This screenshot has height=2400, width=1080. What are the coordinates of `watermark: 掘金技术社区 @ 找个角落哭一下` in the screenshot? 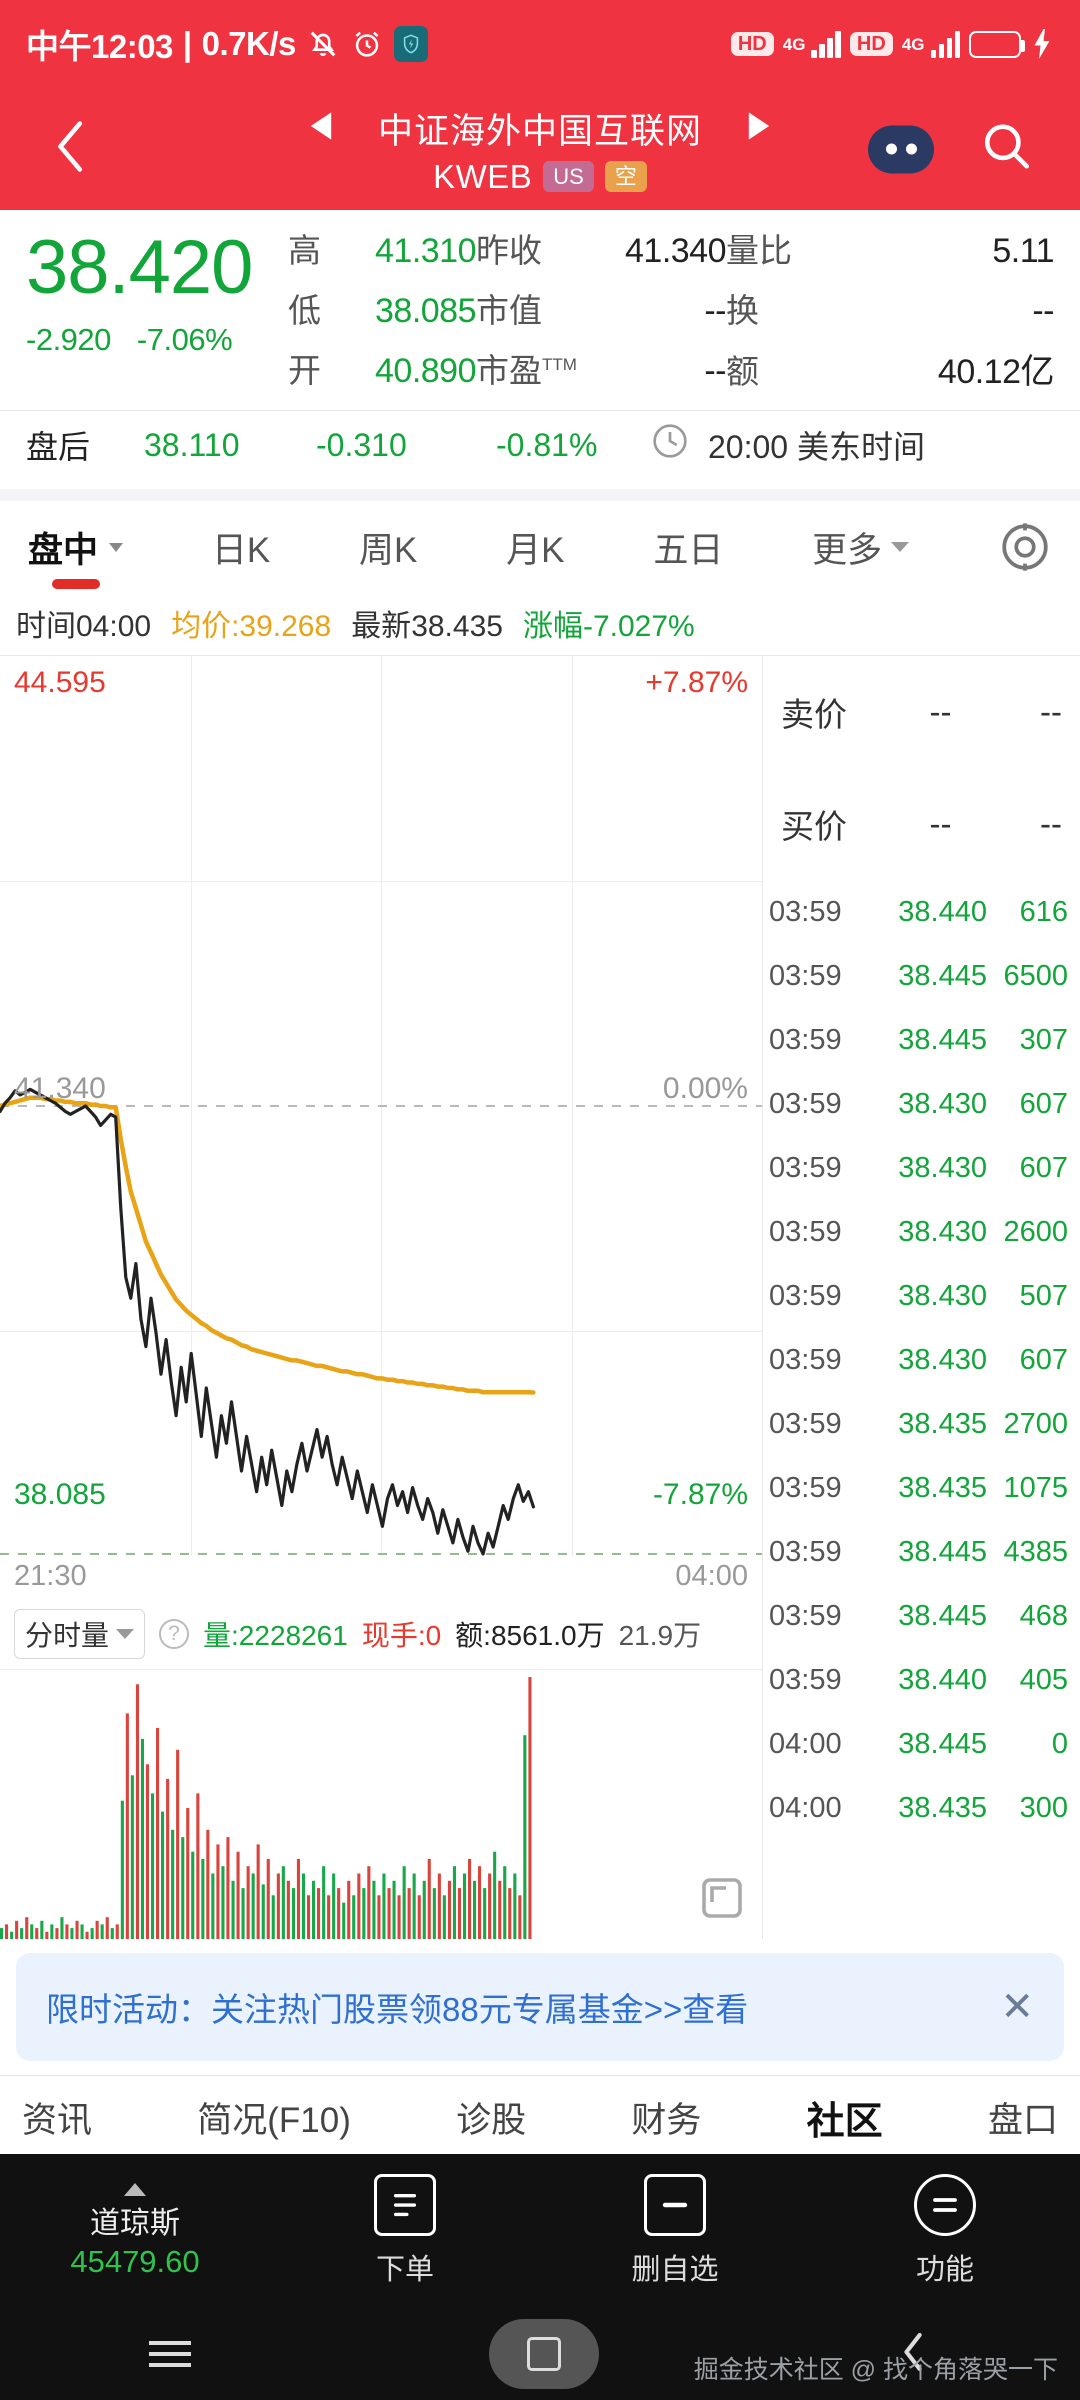 It's located at (875, 2370).